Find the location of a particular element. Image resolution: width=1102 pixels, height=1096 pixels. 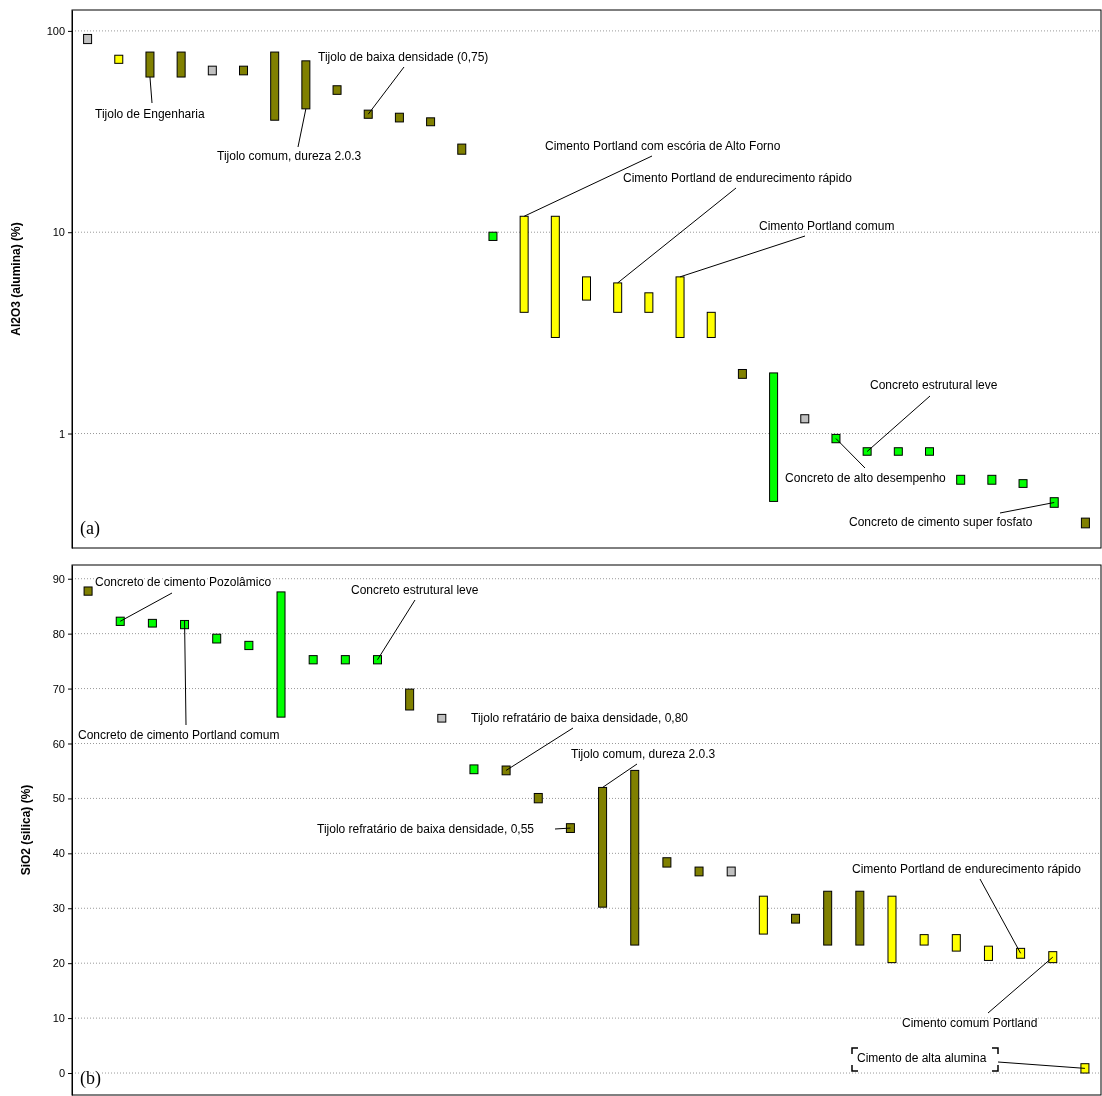

y-tick-label: 30 is located at coordinates (58, 908).